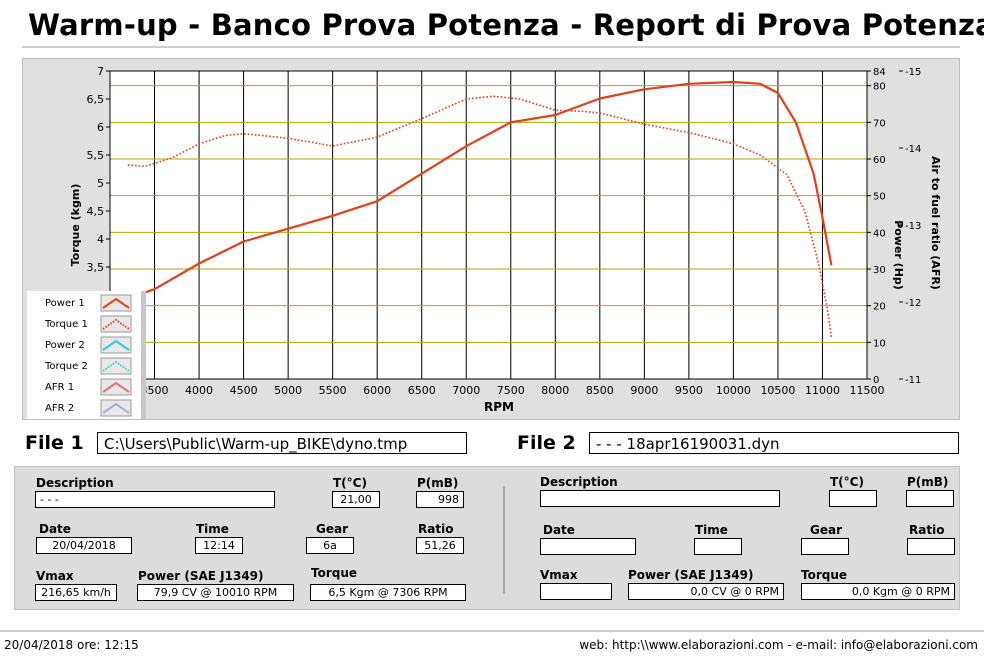 This screenshot has height=658, width=984. I want to click on x-tick-label: 3500, so click(155, 390).